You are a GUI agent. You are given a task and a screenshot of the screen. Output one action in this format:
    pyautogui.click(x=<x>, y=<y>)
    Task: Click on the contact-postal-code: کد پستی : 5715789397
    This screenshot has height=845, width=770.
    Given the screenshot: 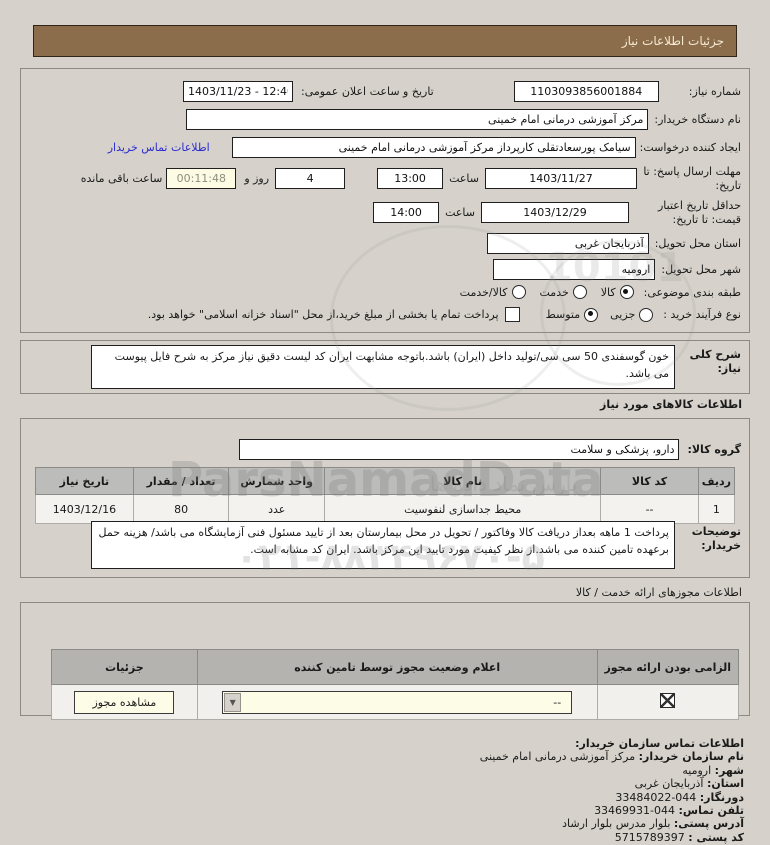 What is the action you would take?
    pyautogui.click(x=679, y=837)
    